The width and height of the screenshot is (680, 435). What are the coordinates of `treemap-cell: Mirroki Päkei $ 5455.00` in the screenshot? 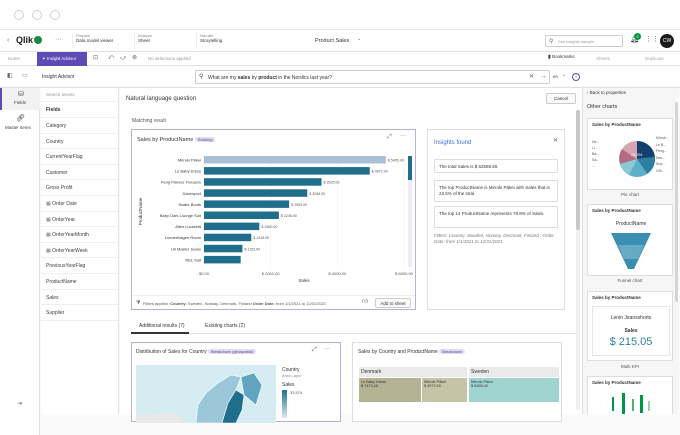 It's located at (514, 390).